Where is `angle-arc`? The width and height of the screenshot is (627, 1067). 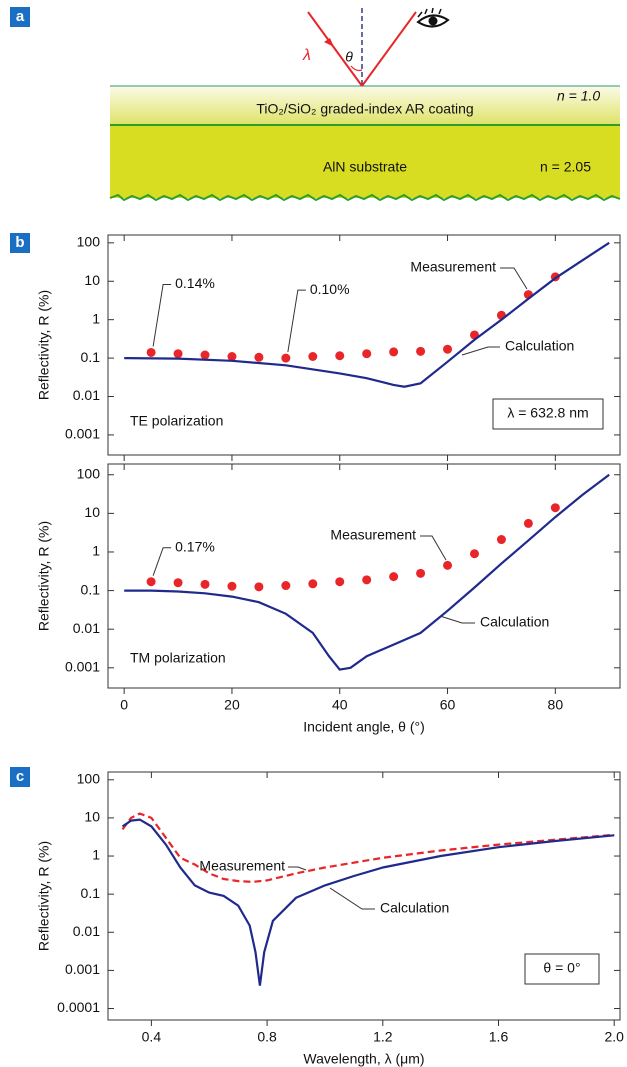
angle-arc is located at coordinates (356, 68).